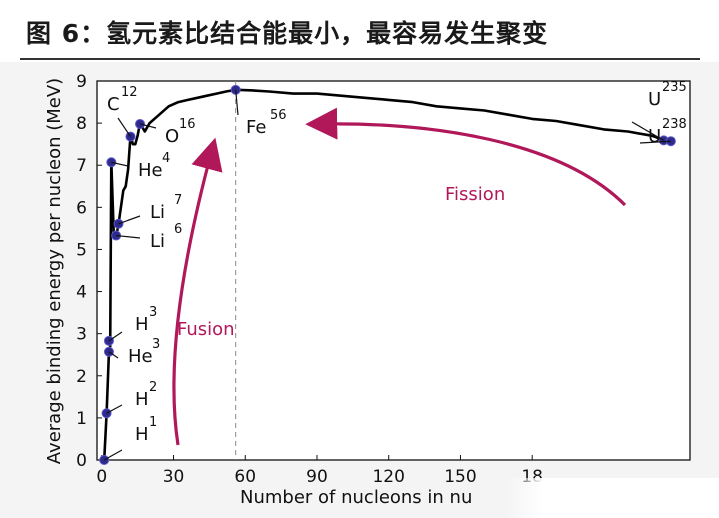 Image resolution: width=719 pixels, height=518 pixels. Describe the element at coordinates (278, 115) in the screenshot. I see `isotope-mass-fe56: 56` at that location.